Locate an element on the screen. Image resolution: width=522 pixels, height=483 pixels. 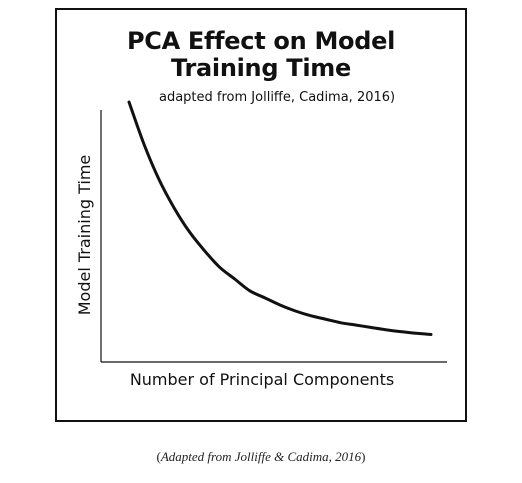
caption-close-paren: ) is located at coordinates (363, 456).